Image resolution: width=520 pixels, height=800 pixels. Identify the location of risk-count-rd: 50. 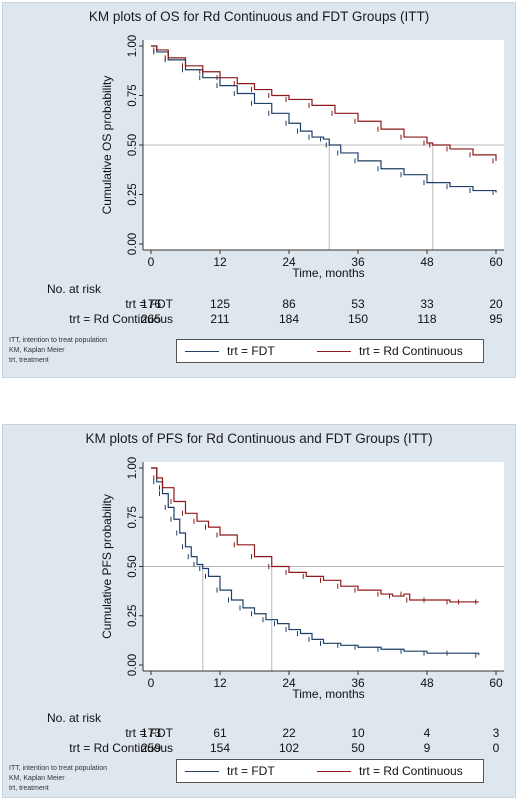
(358, 748).